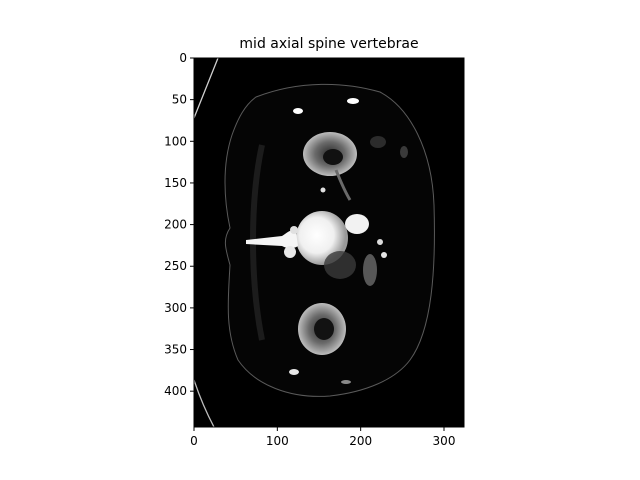 The height and width of the screenshot is (480, 640). Describe the element at coordinates (322, 238) in the screenshot. I see `vertebral-body` at that location.